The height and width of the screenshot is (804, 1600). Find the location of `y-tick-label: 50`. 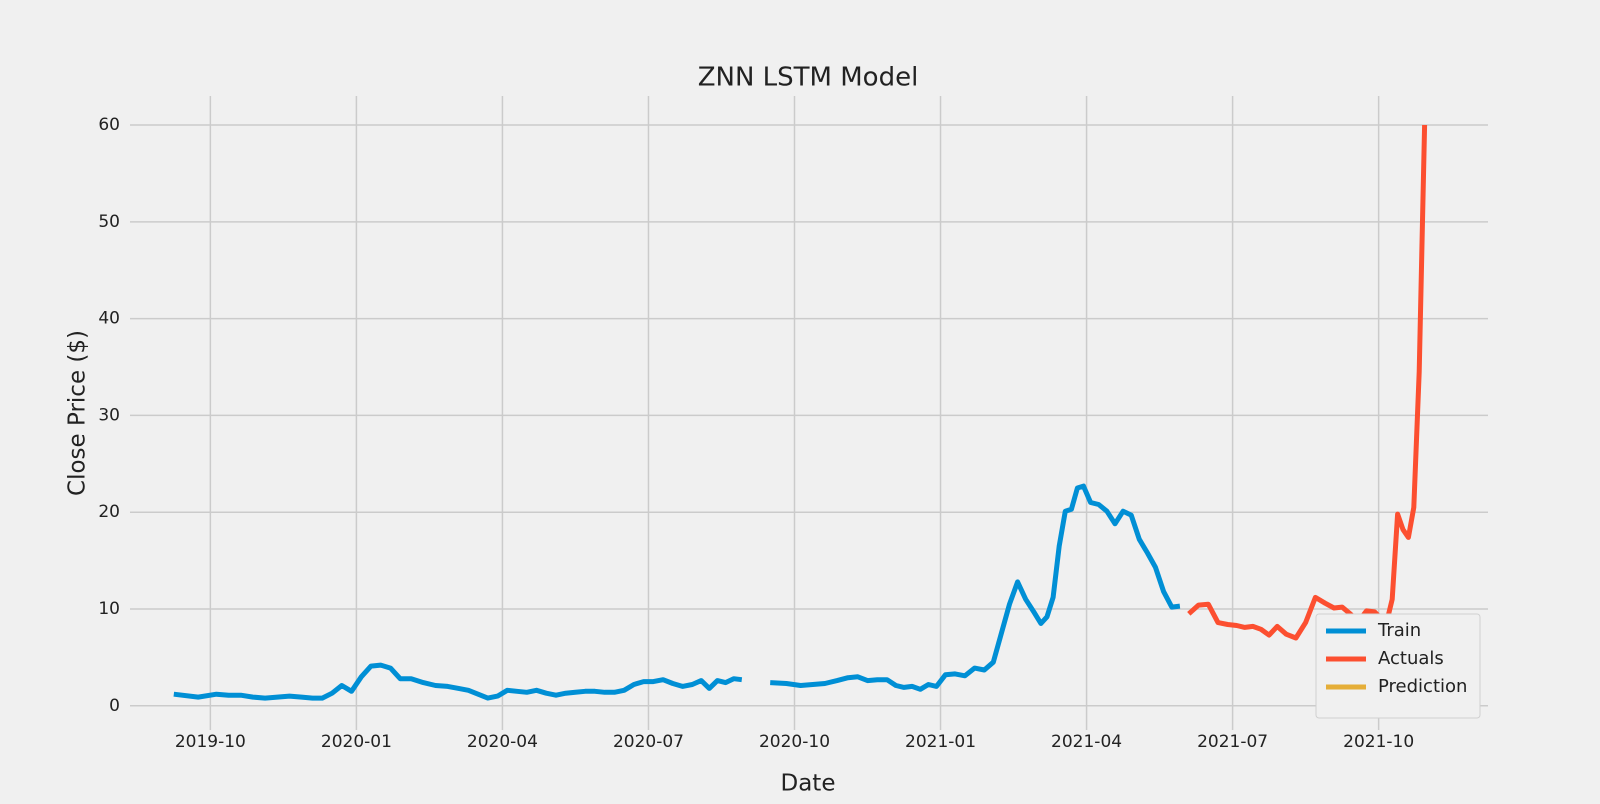

y-tick-label: 50 is located at coordinates (109, 222).